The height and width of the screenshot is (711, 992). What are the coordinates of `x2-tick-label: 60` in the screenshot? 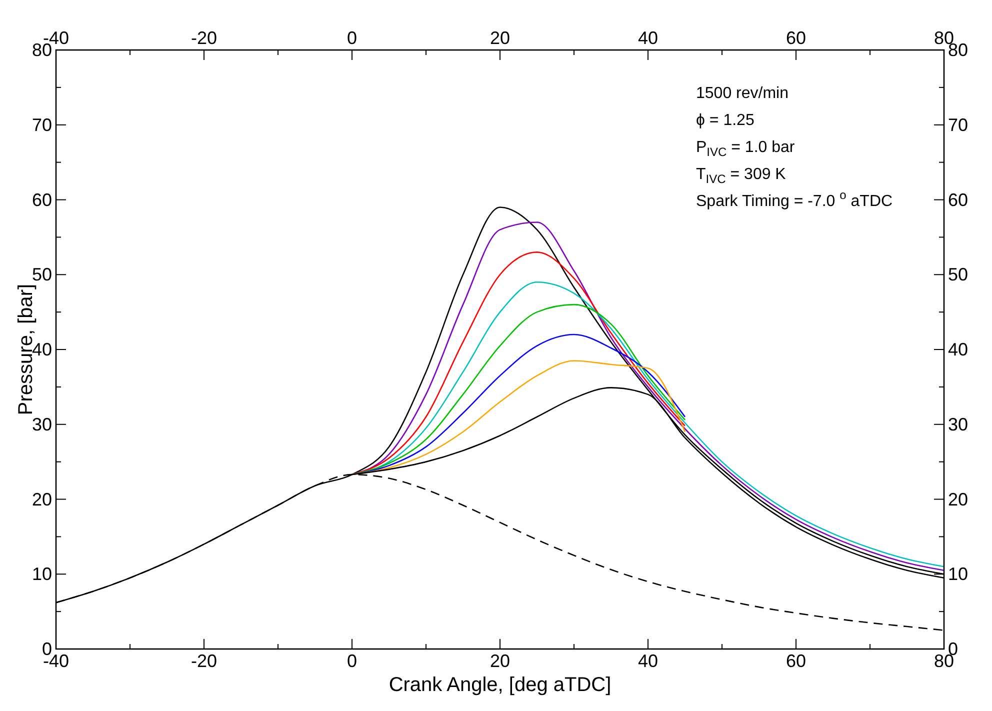 It's located at (796, 38).